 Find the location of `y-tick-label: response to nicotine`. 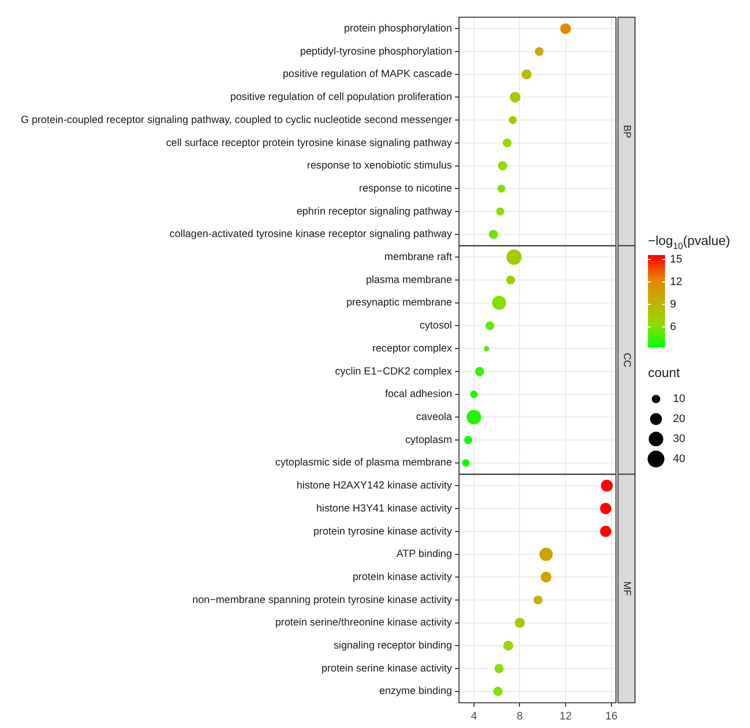

y-tick-label: response to nicotine is located at coordinates (405, 188).